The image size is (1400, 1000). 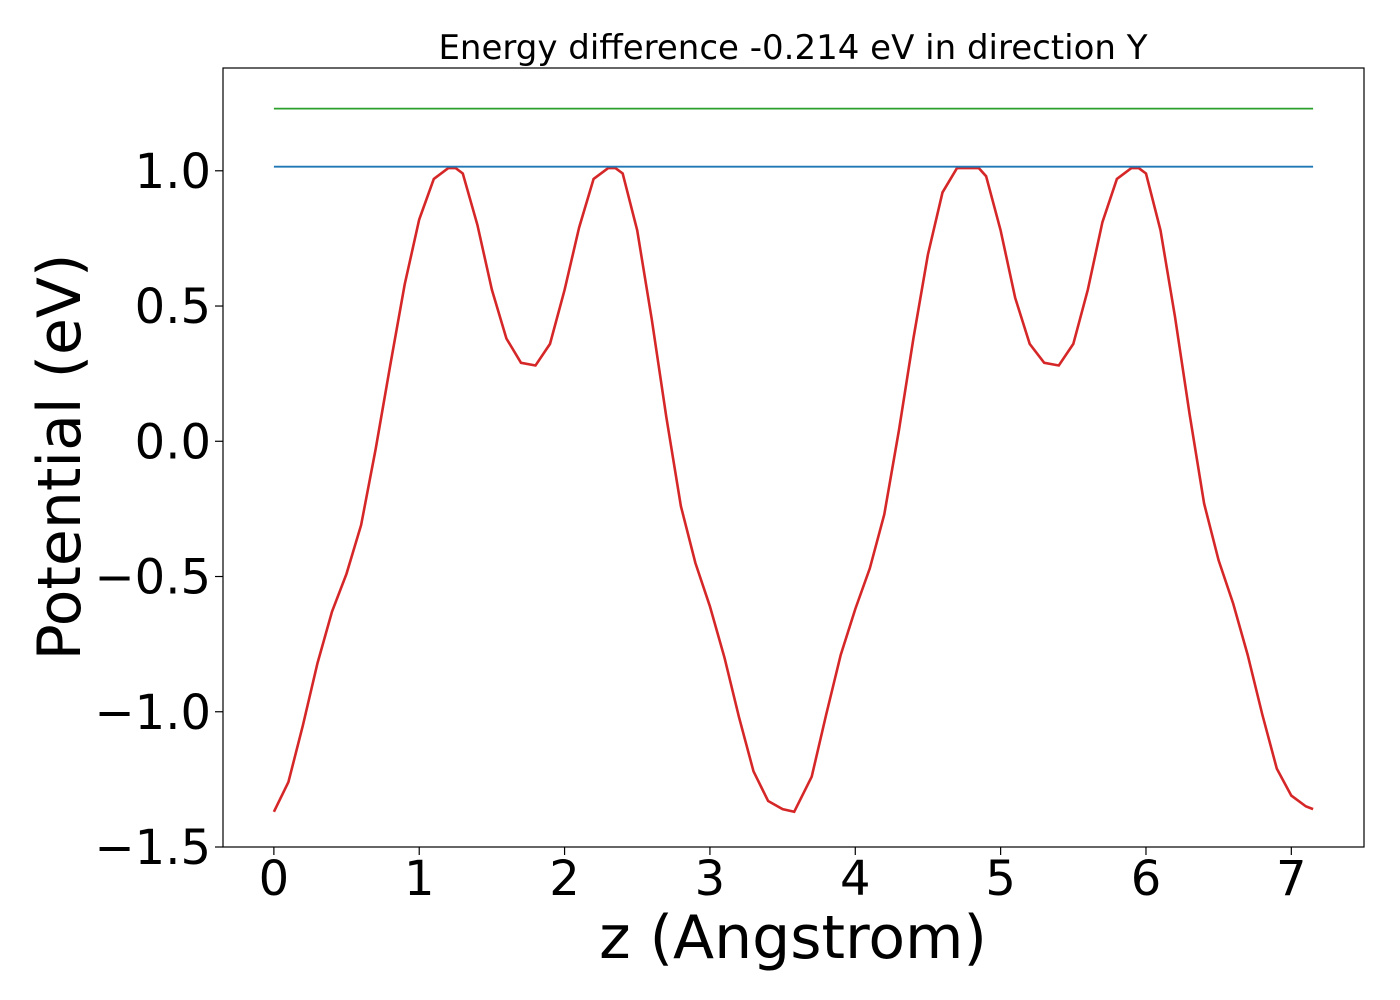 What do you see at coordinates (152, 578) in the screenshot?
I see `y-tick-label: −0.5` at bounding box center [152, 578].